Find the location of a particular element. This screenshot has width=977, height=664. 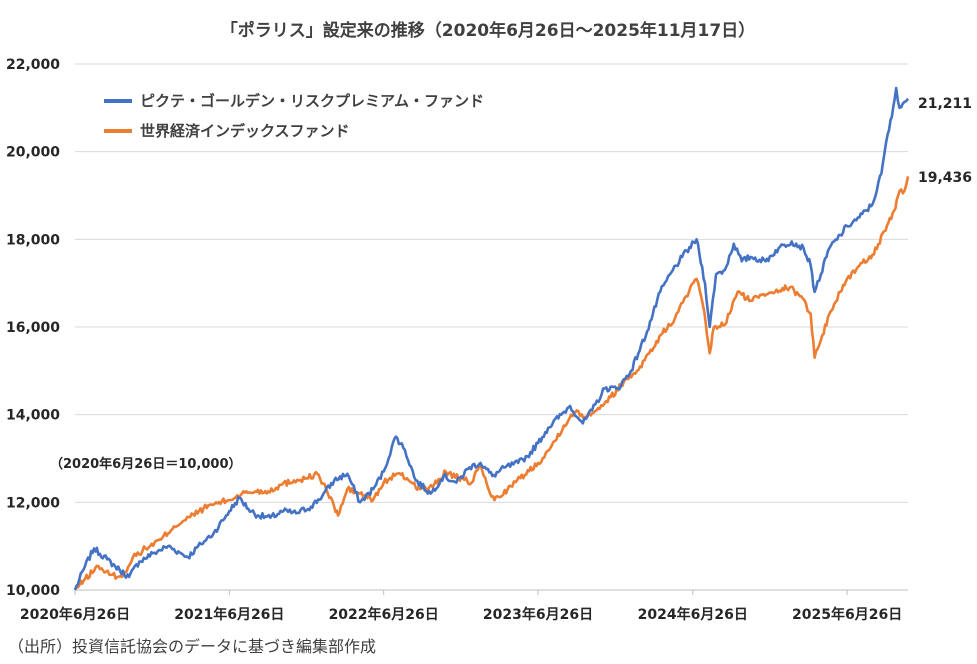

y-tick-label: 10,000 is located at coordinates (33, 591).